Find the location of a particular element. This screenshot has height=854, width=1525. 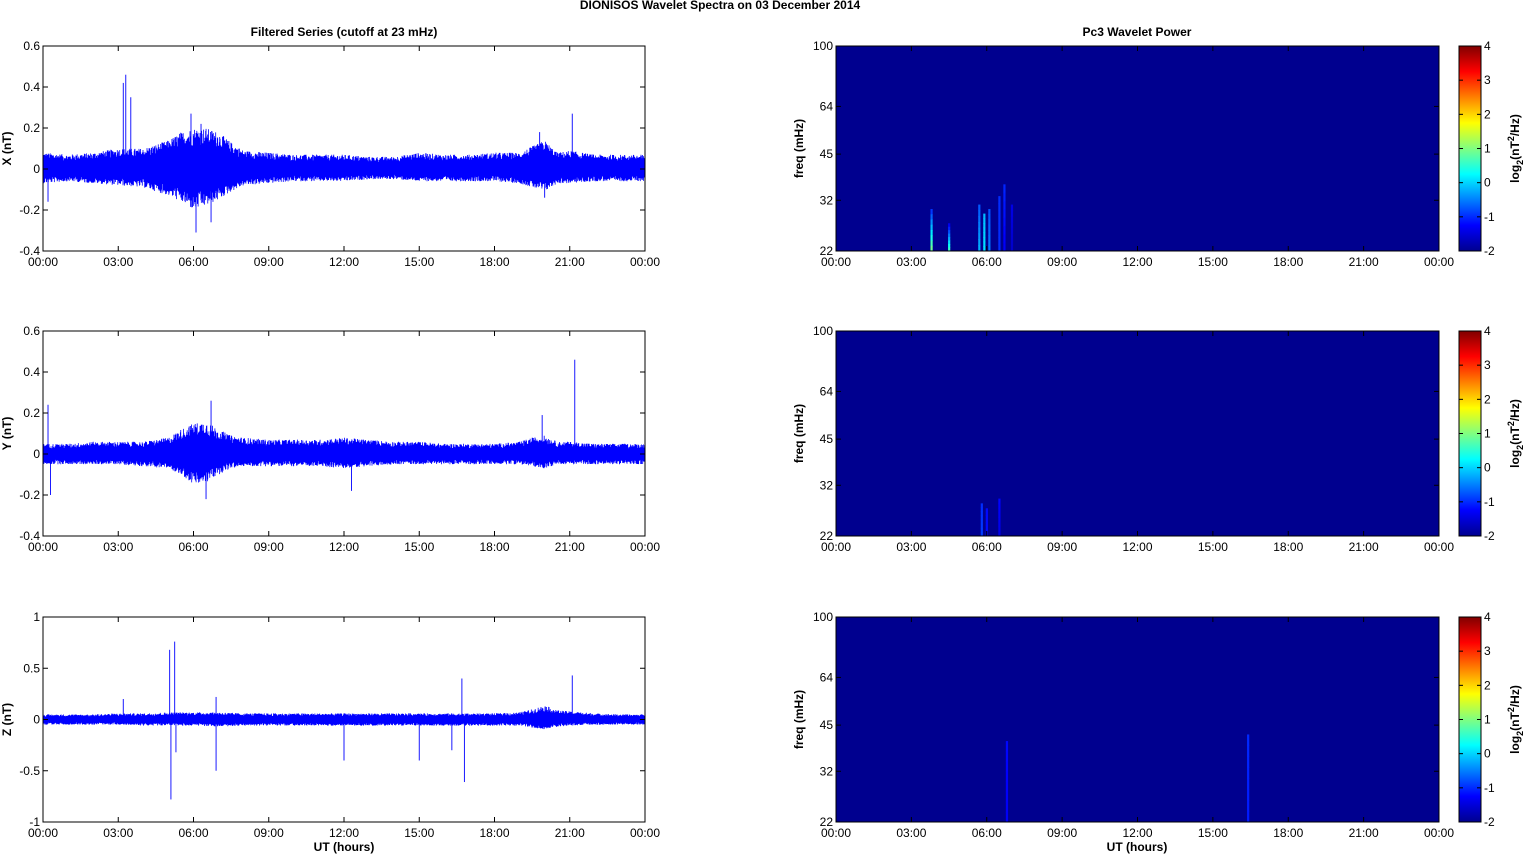

left-column-title: Filtered Series (cutoff at 23 mHz) is located at coordinates (344, 32).